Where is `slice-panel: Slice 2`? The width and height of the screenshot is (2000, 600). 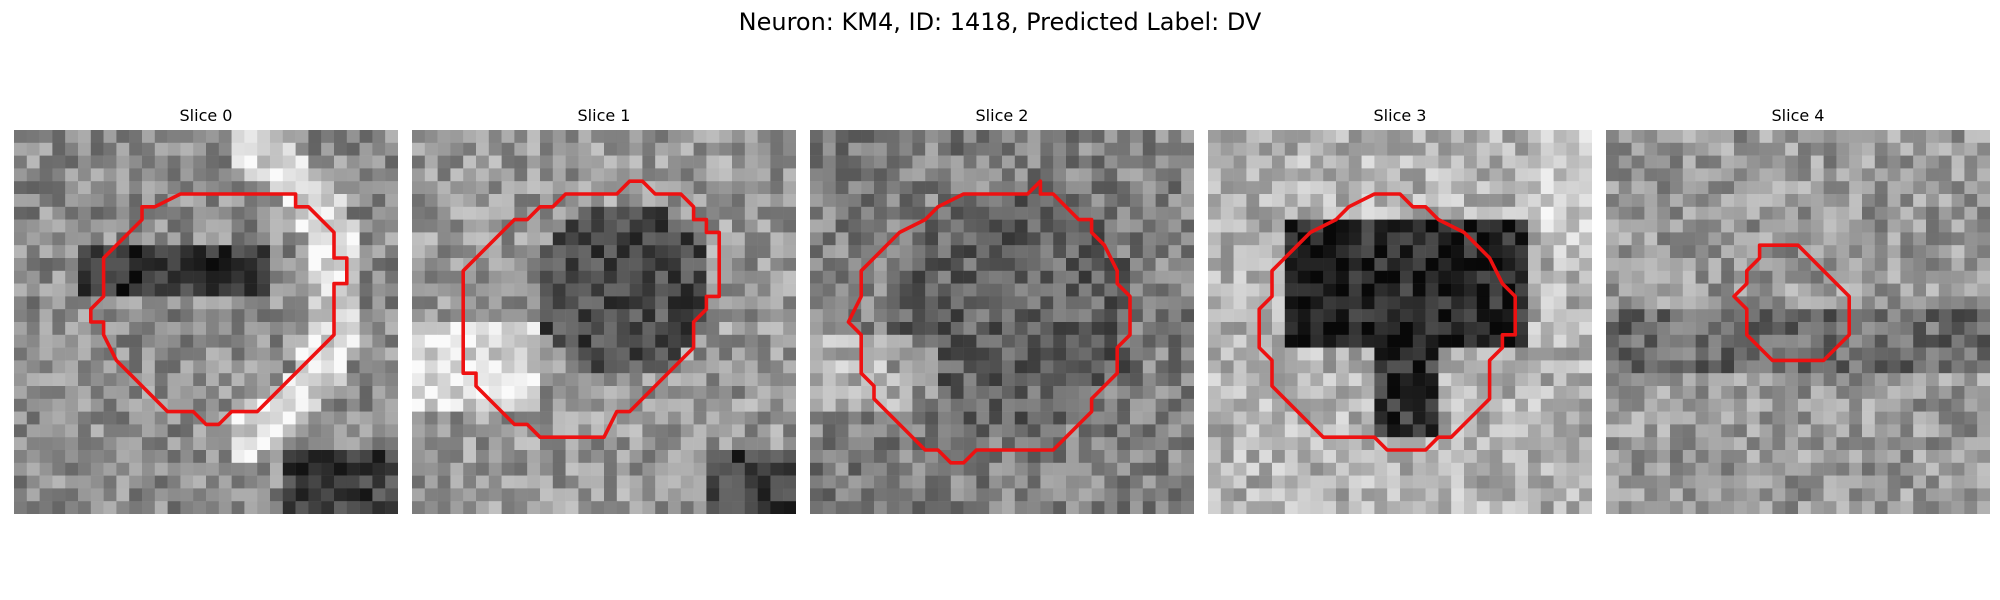
slice-panel: Slice 2 is located at coordinates (1002, 310).